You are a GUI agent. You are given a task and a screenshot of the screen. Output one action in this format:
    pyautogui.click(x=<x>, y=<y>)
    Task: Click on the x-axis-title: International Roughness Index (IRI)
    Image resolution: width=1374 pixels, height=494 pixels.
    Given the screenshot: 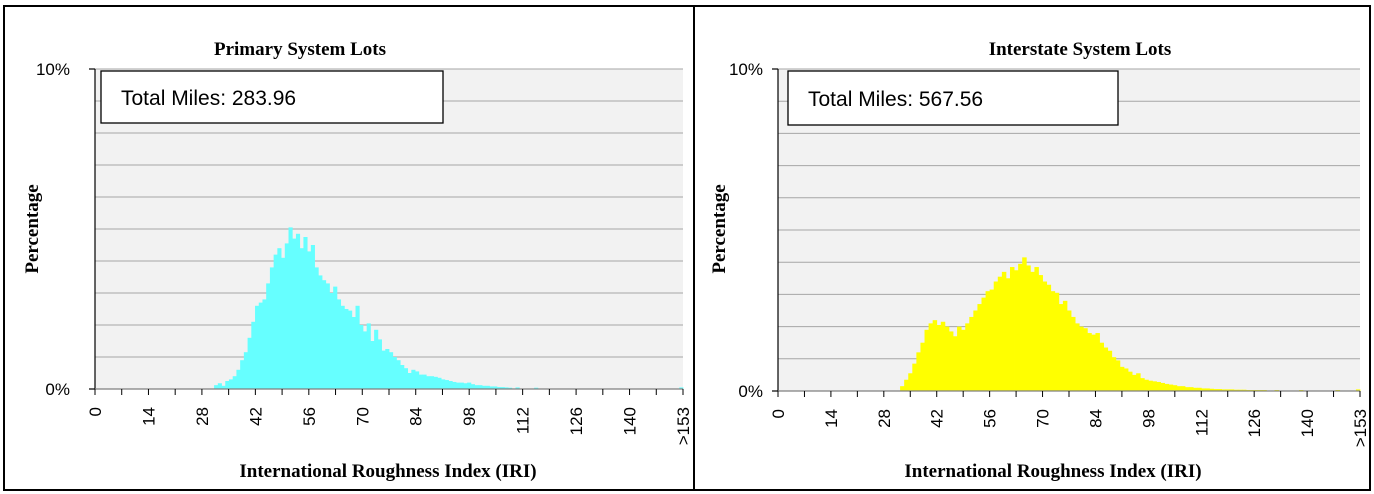 What is the action you would take?
    pyautogui.click(x=387, y=471)
    